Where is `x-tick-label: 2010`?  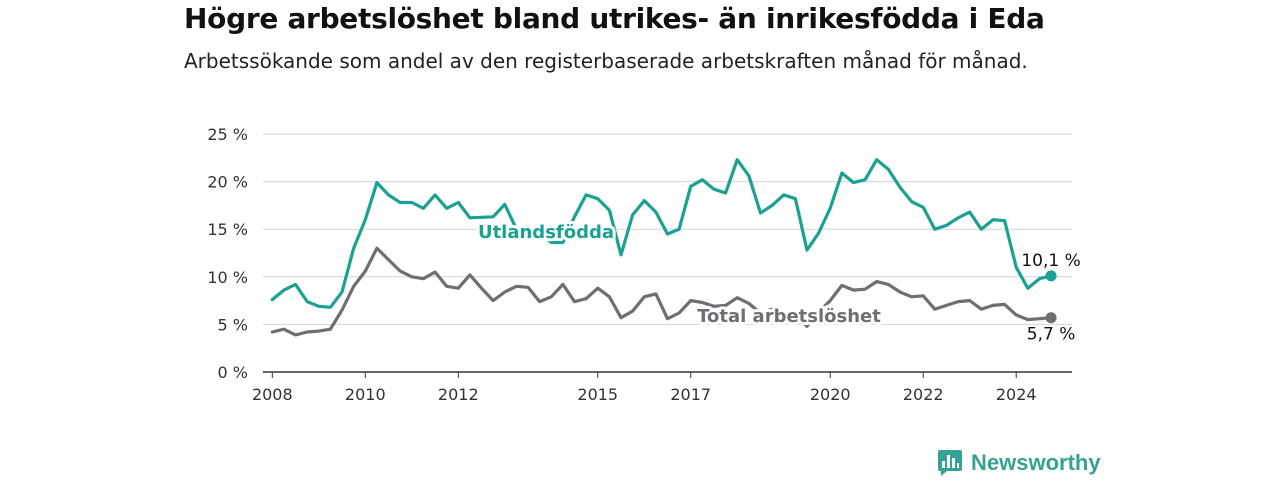
x-tick-label: 2010 is located at coordinates (365, 394).